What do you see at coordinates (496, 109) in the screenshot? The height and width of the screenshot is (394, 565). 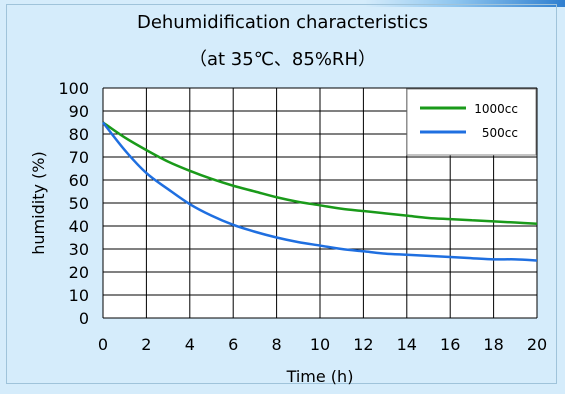 I see `legend-label: 1000cc` at bounding box center [496, 109].